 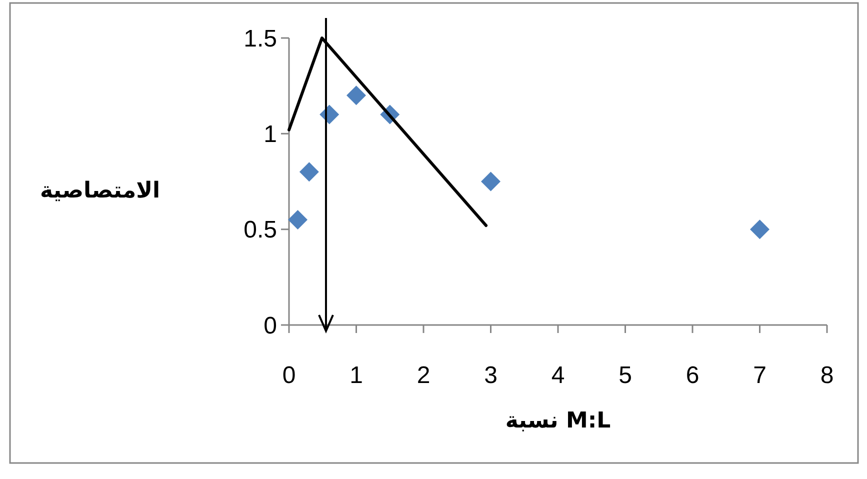 What do you see at coordinates (827, 375) in the screenshot?
I see `x-tick-label: 8` at bounding box center [827, 375].